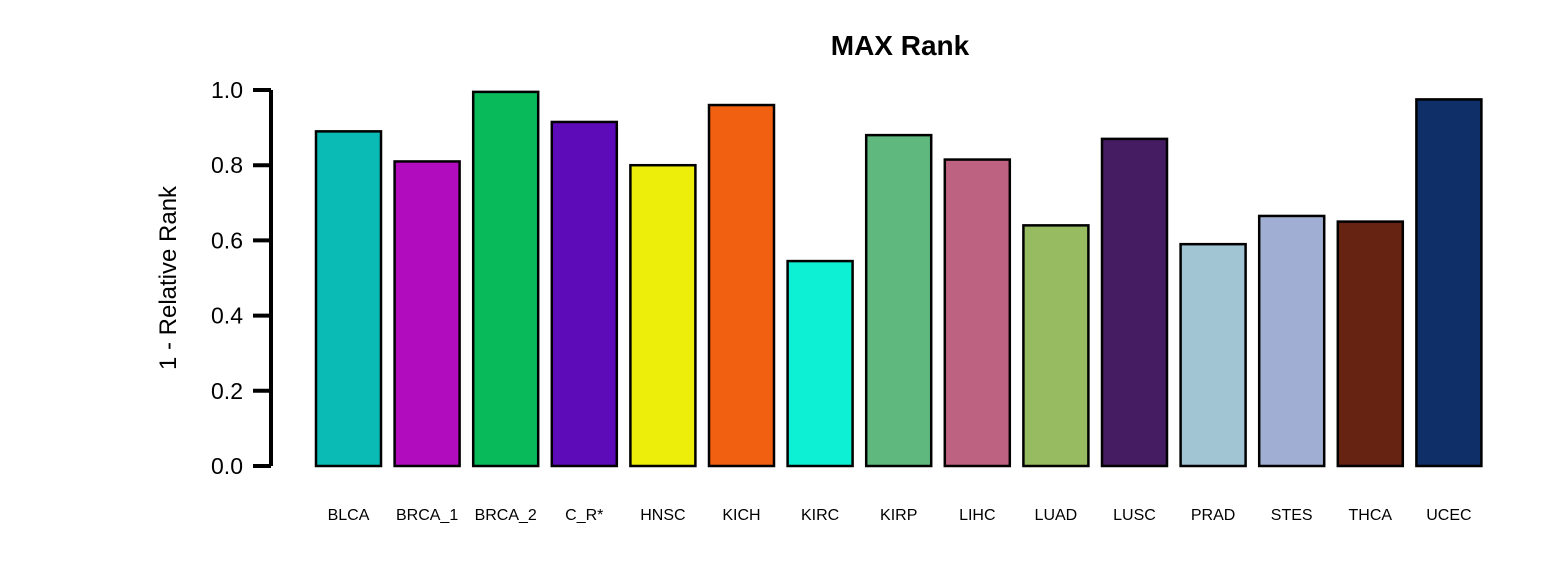  What do you see at coordinates (348, 299) in the screenshot?
I see `bar-blca` at bounding box center [348, 299].